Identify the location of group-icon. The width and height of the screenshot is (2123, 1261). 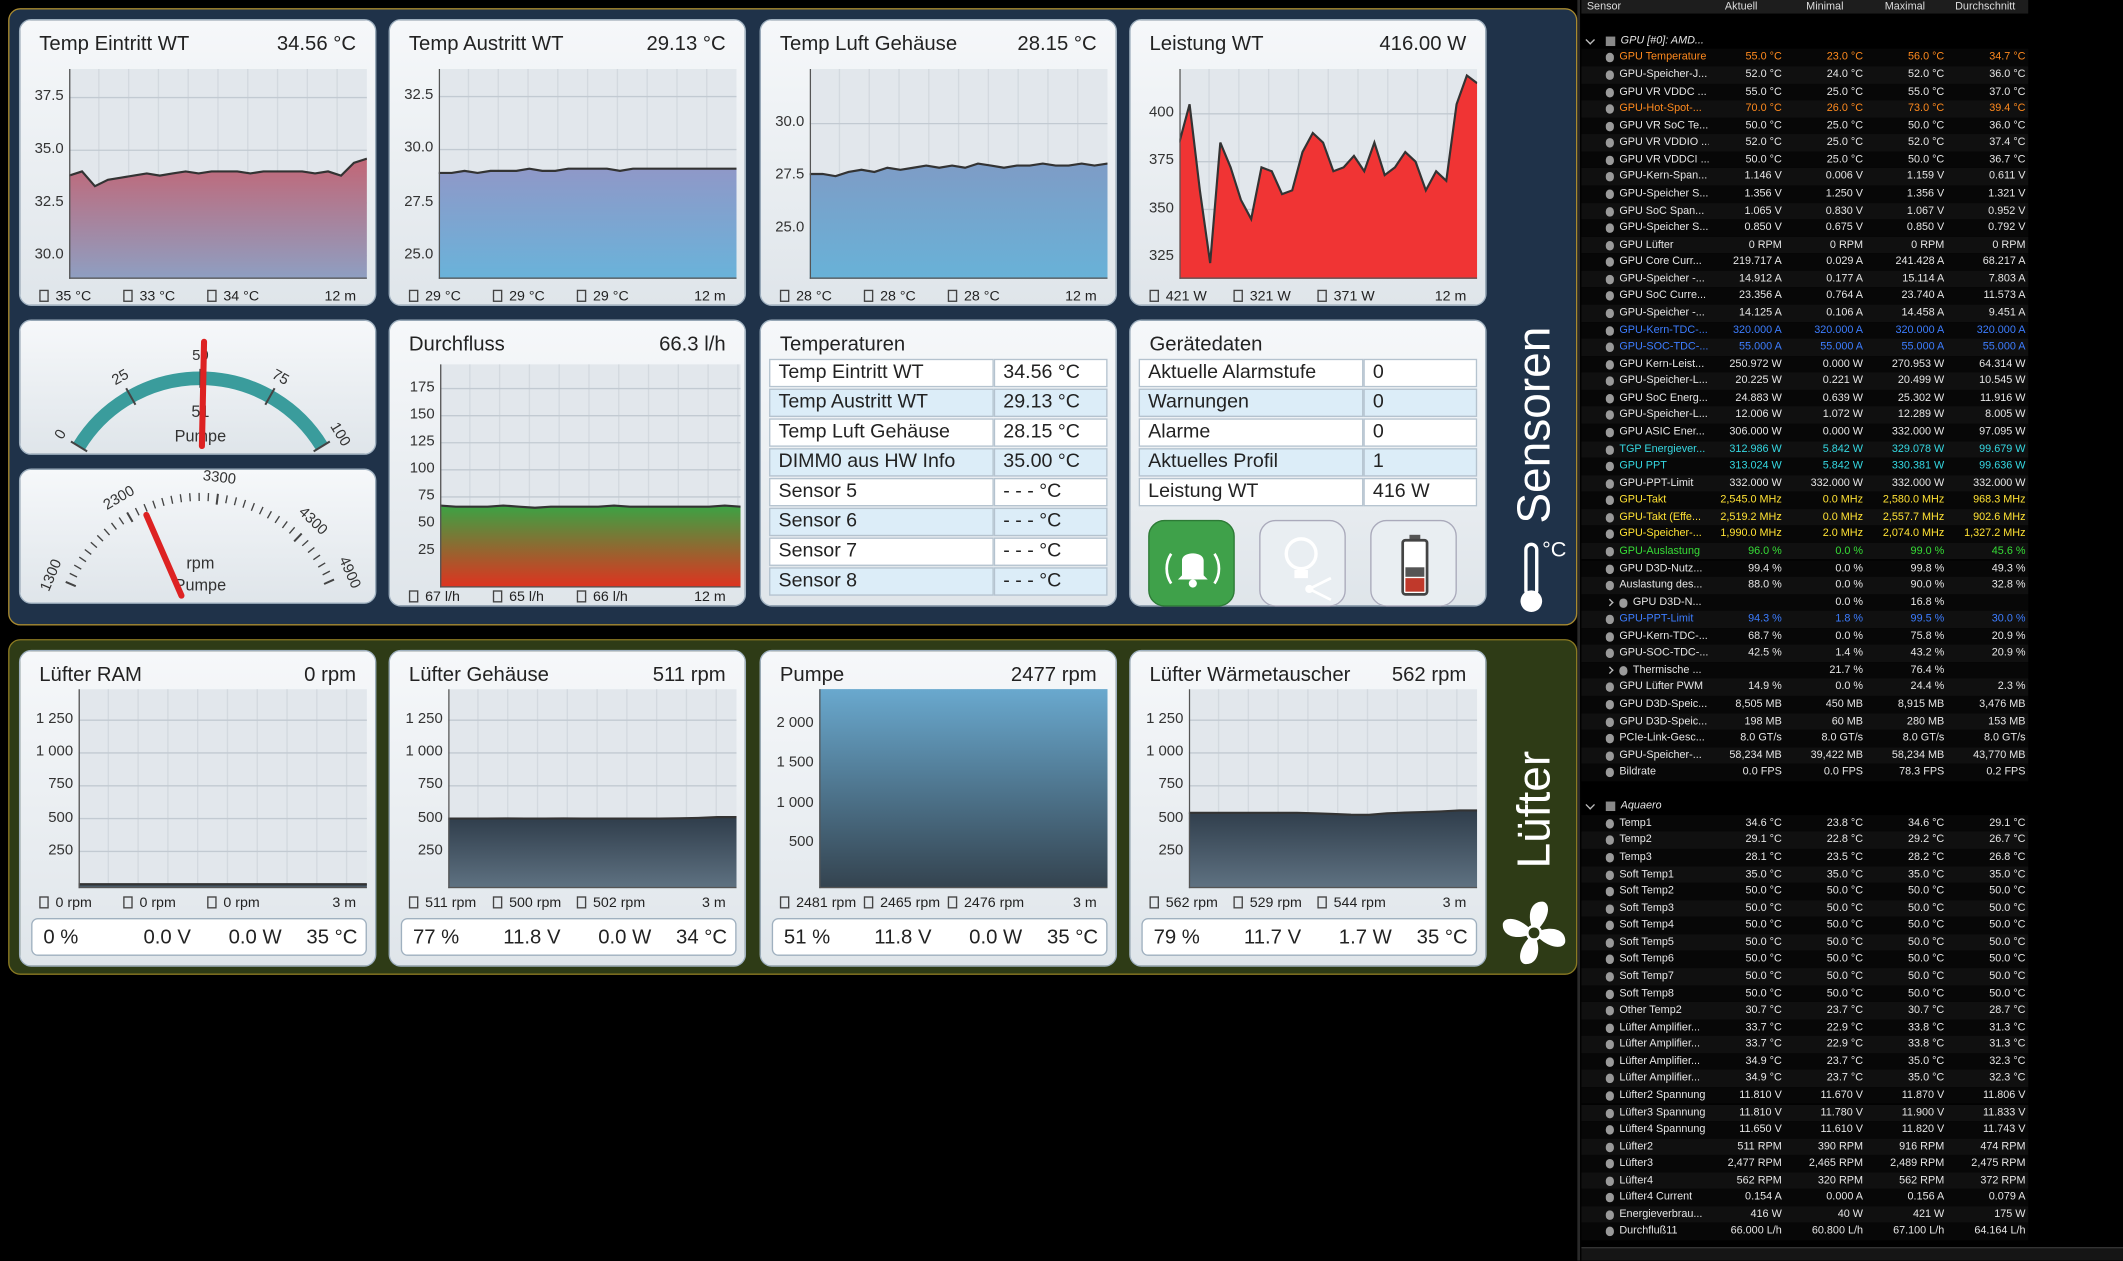
(1610, 41).